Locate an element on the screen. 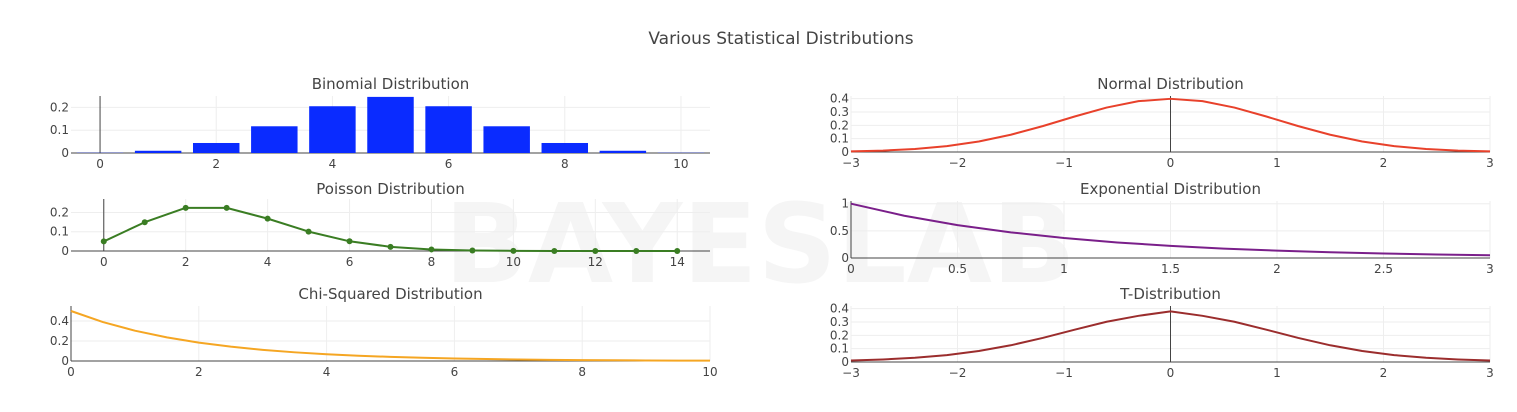  binomial-xtick-label-3: 6 is located at coordinates (449, 164).